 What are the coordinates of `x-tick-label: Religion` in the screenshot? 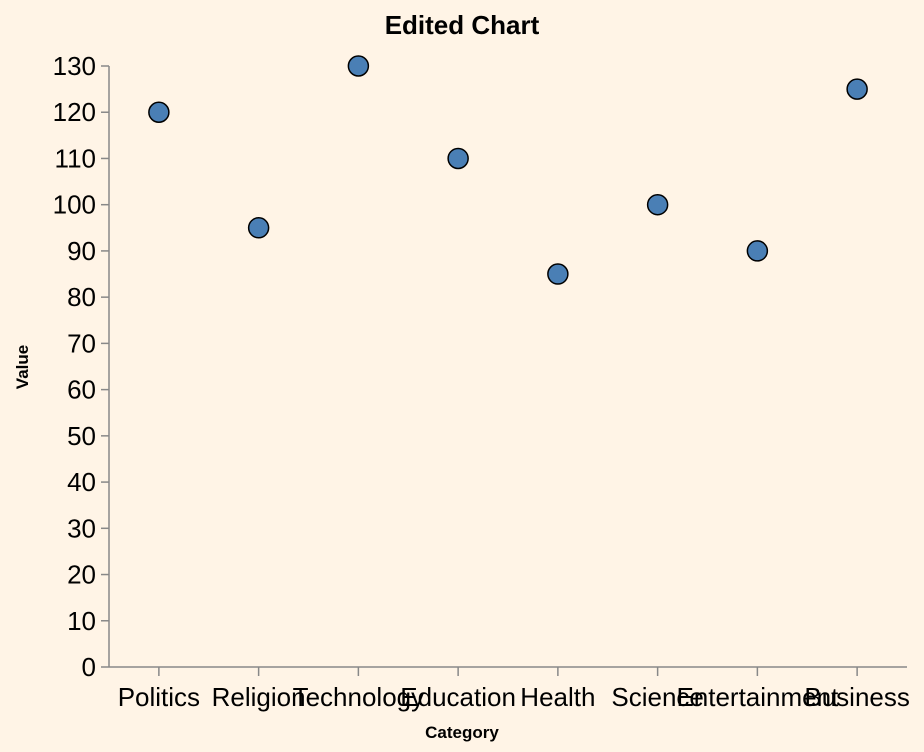 It's located at (259, 697).